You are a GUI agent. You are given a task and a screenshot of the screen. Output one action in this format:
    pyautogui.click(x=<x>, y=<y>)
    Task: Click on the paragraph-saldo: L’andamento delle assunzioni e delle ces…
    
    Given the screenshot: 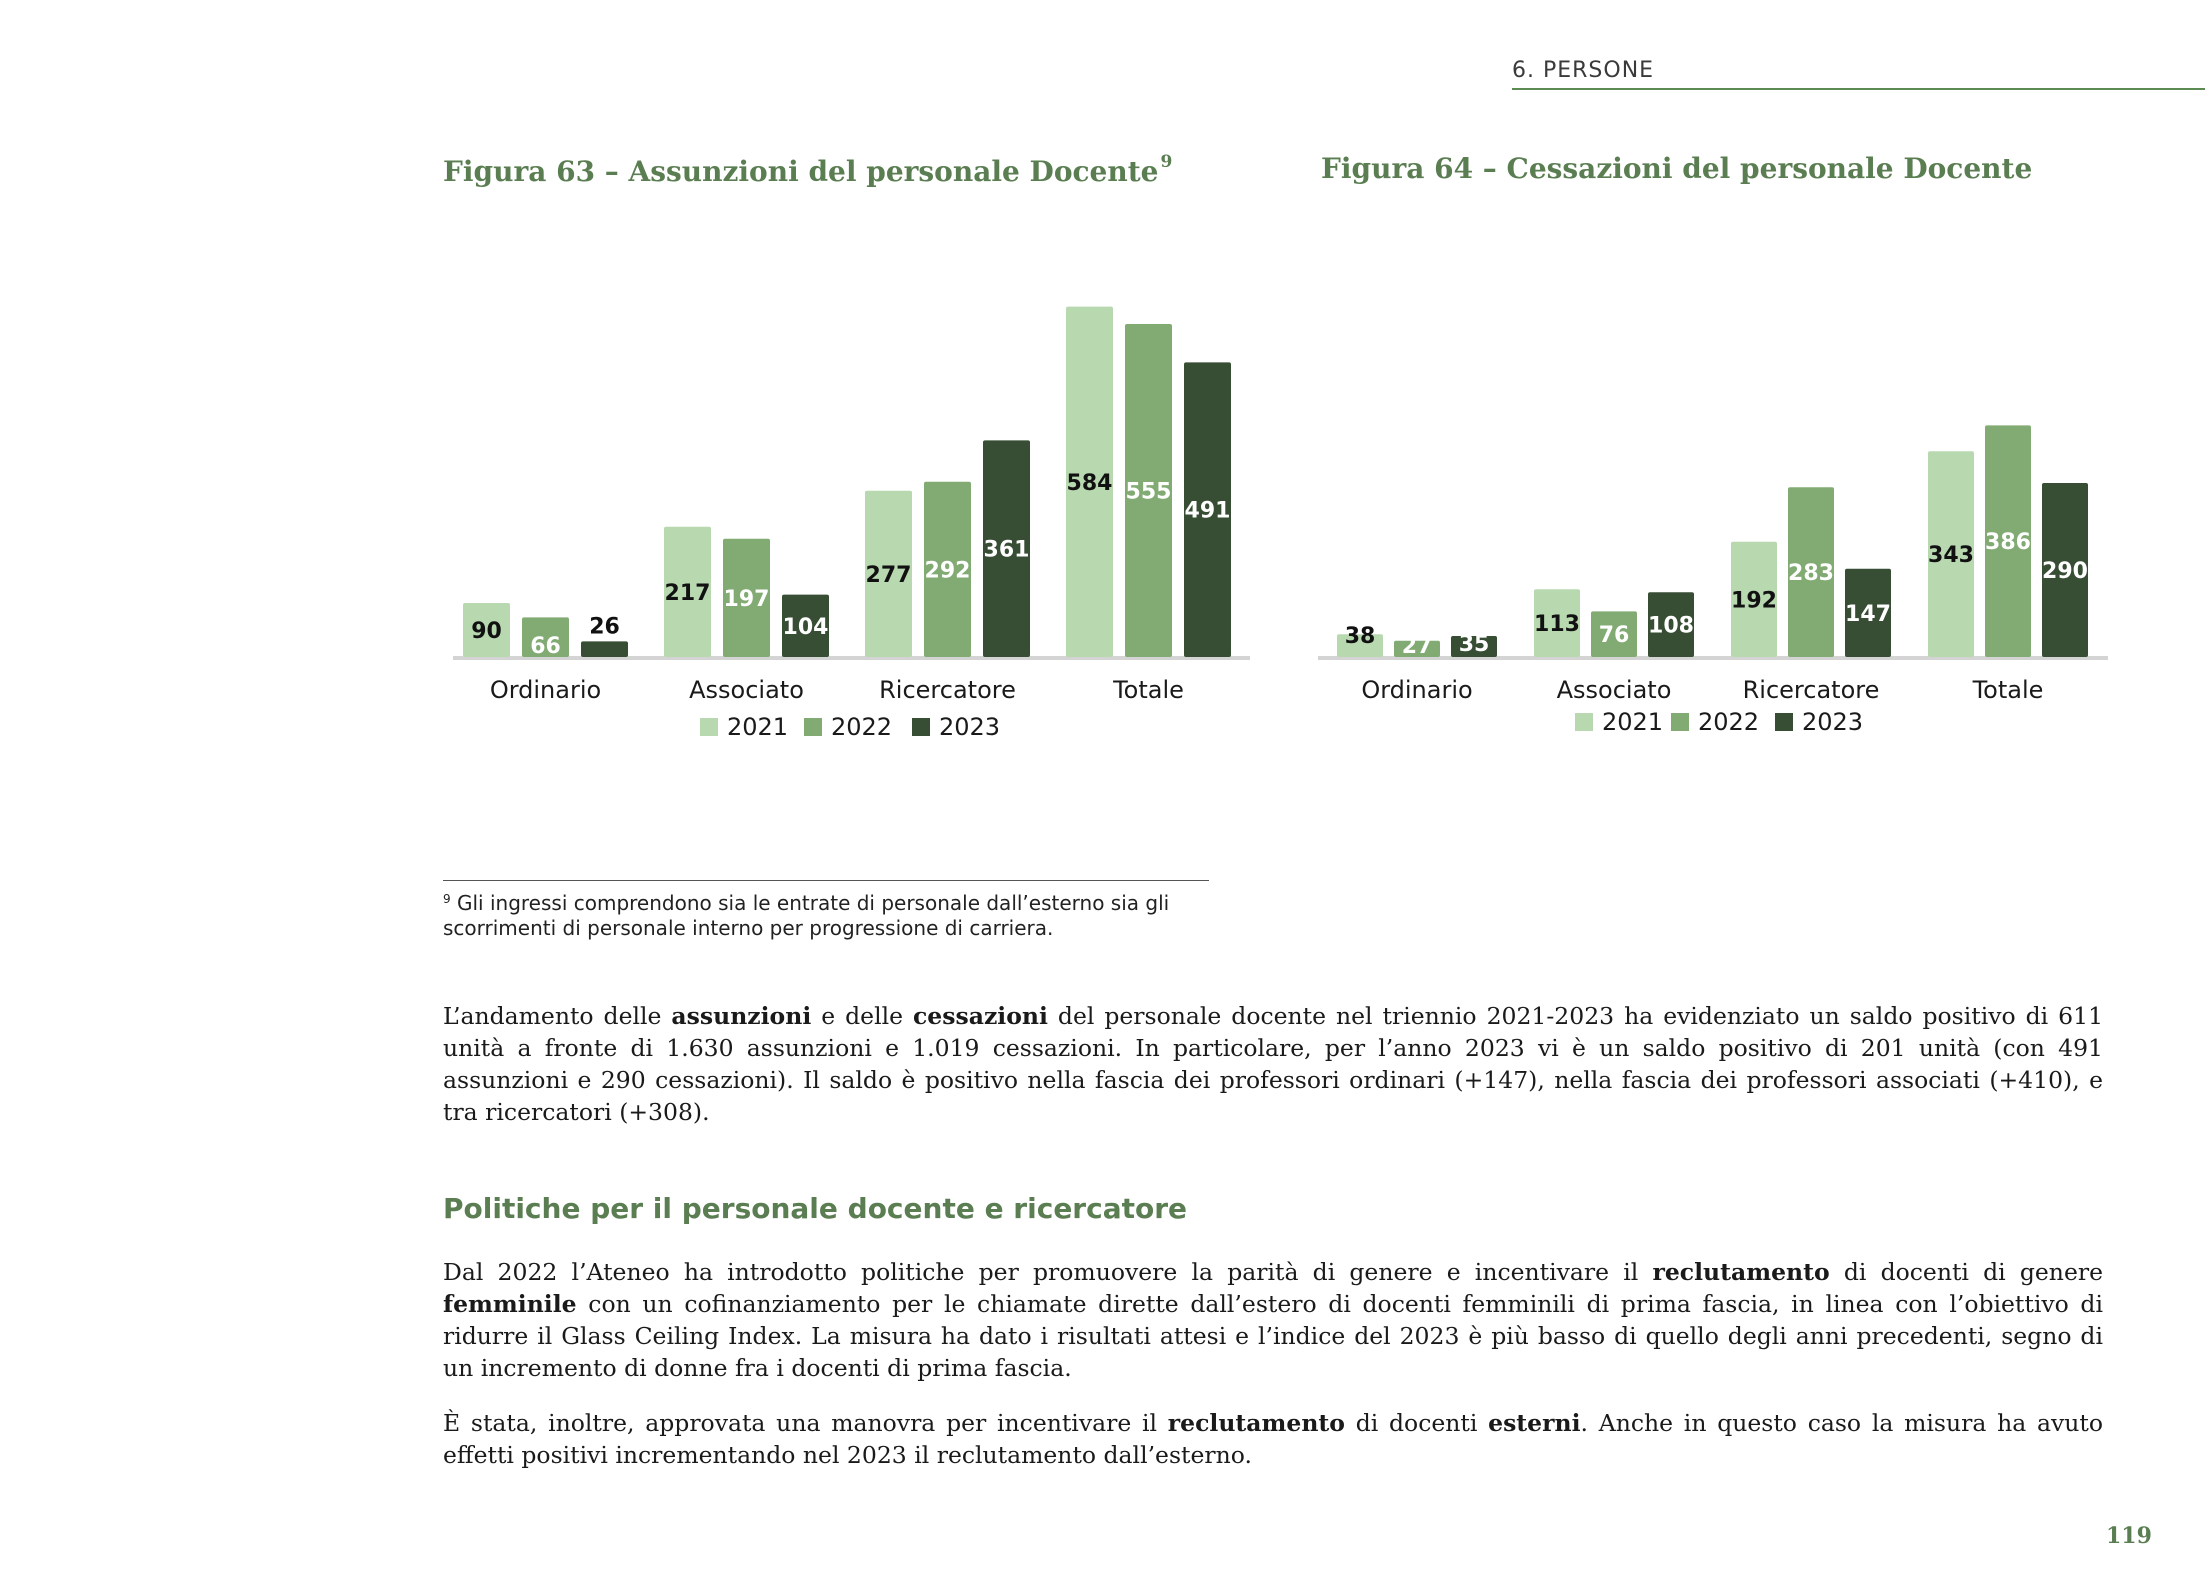 What is the action you would take?
    pyautogui.click(x=1273, y=1064)
    